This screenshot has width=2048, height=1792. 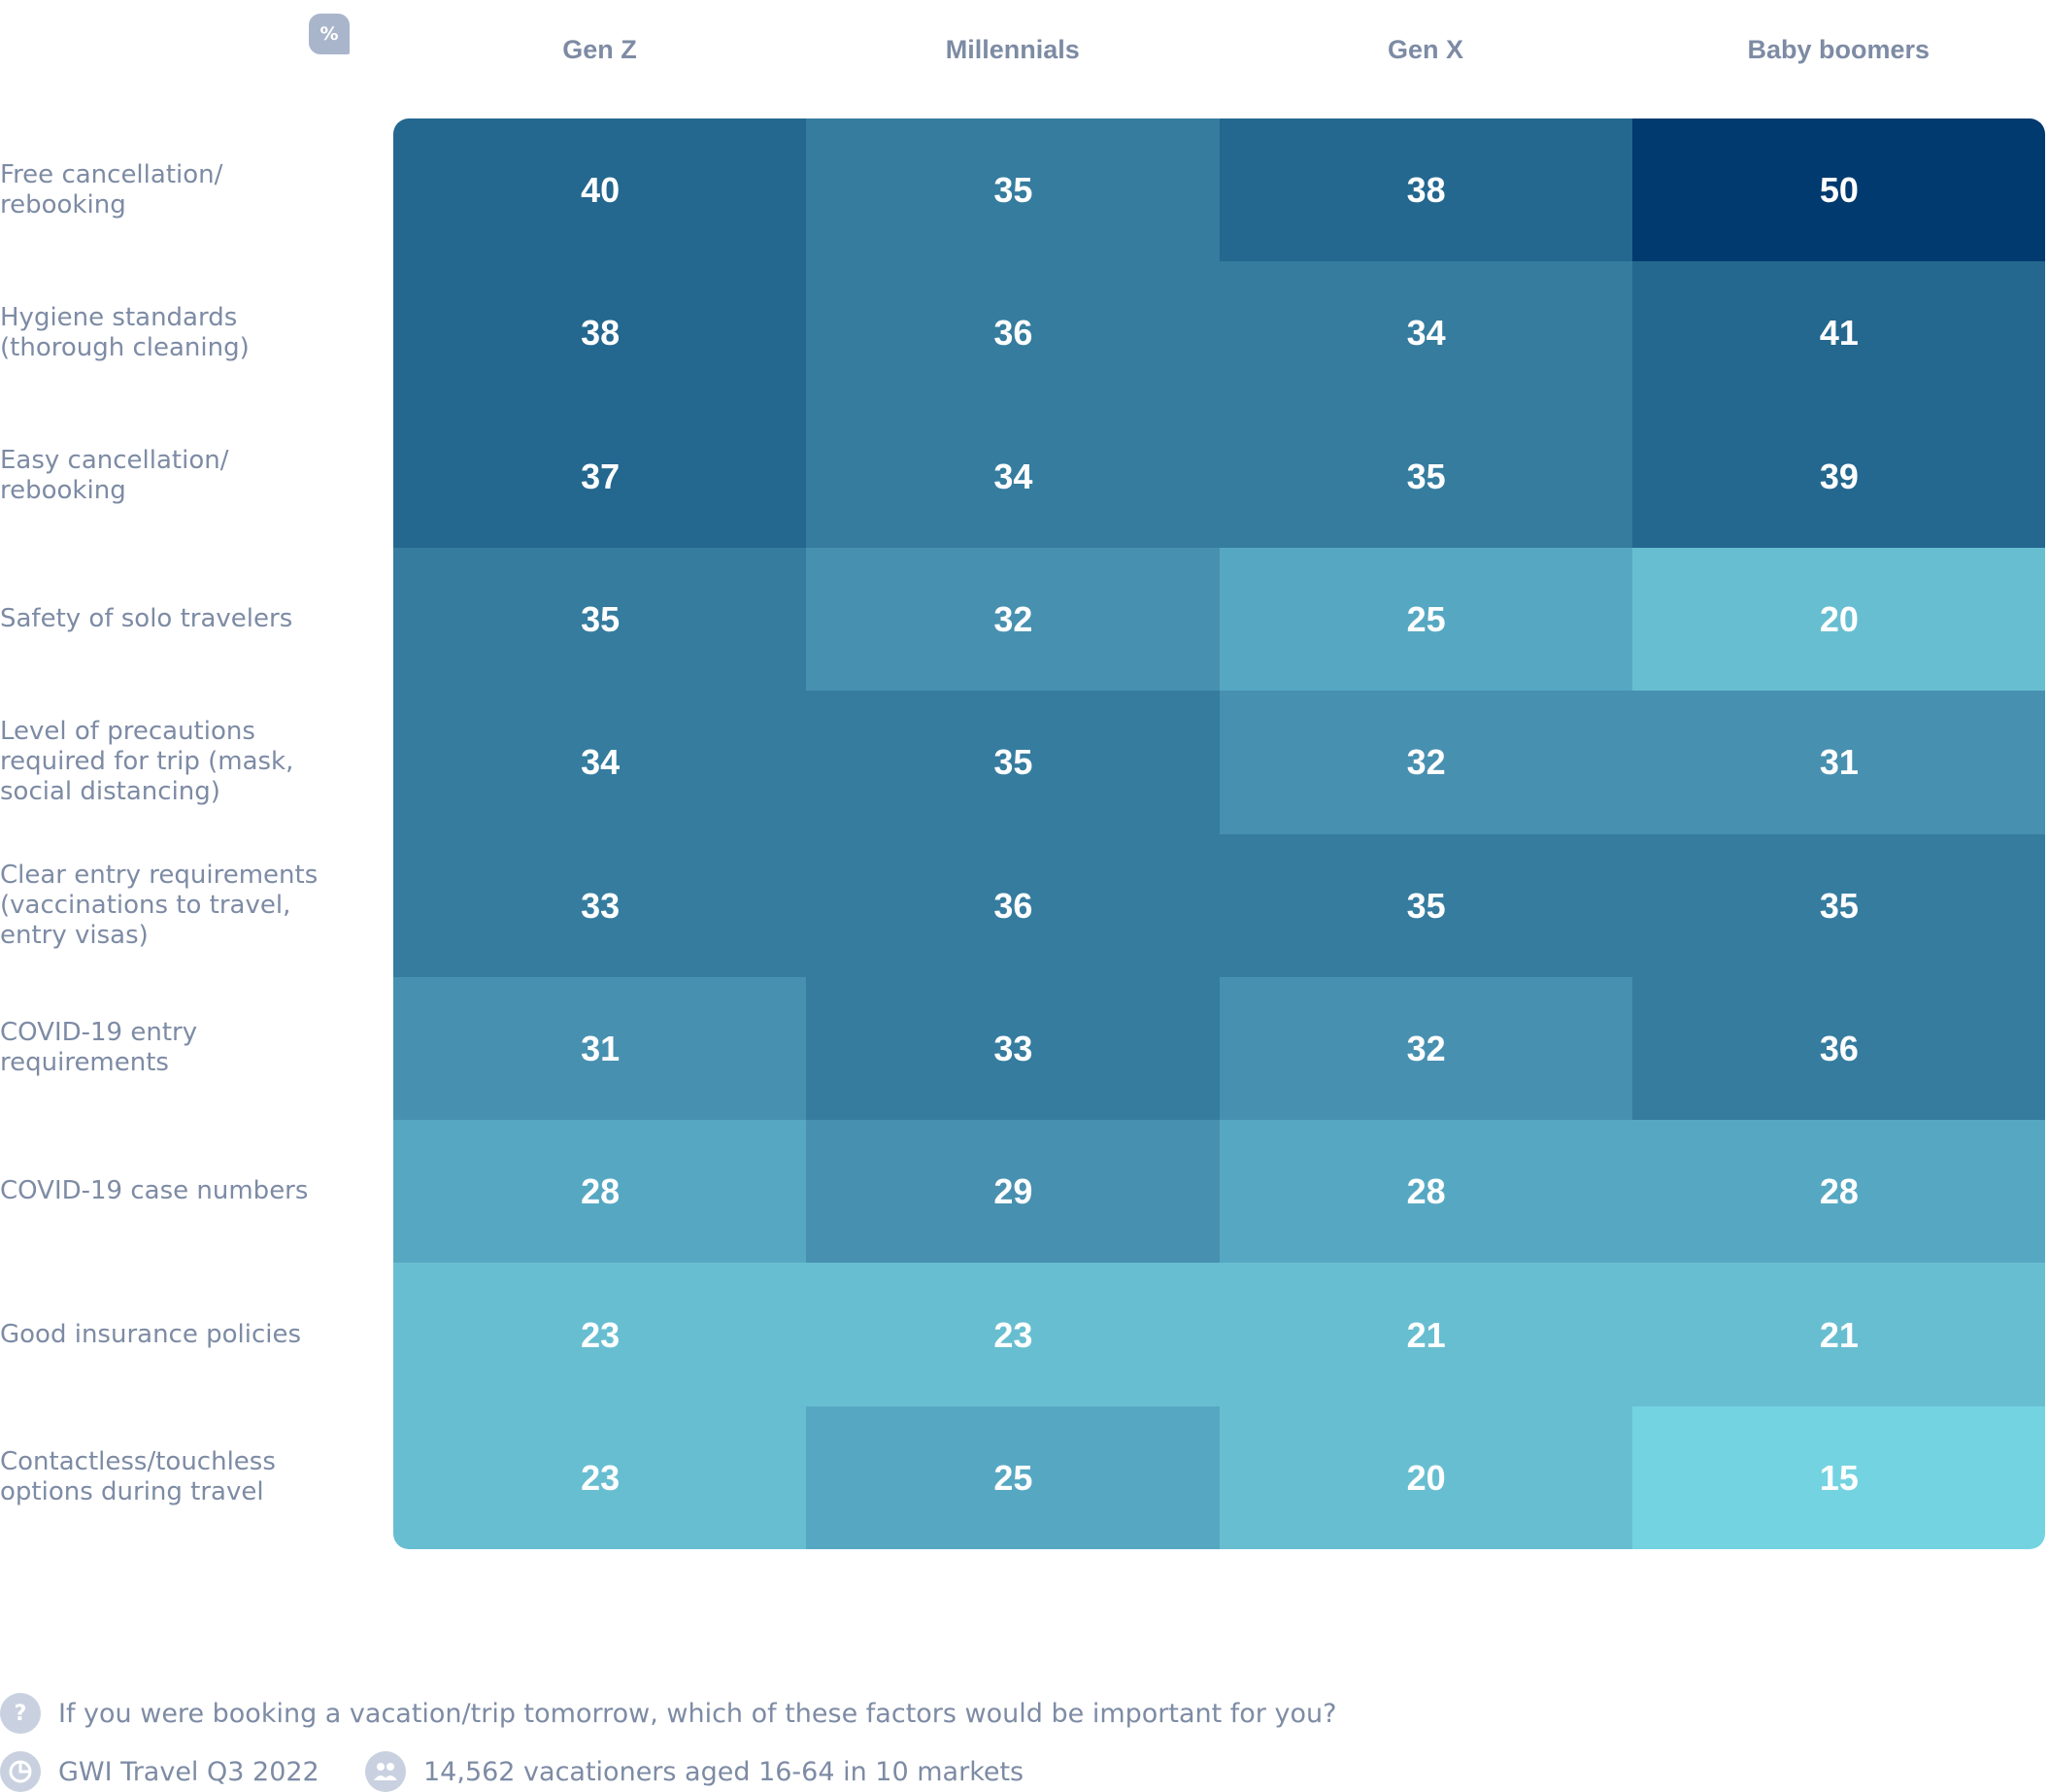 I want to click on row-label-line: entry visas), so click(x=74, y=935).